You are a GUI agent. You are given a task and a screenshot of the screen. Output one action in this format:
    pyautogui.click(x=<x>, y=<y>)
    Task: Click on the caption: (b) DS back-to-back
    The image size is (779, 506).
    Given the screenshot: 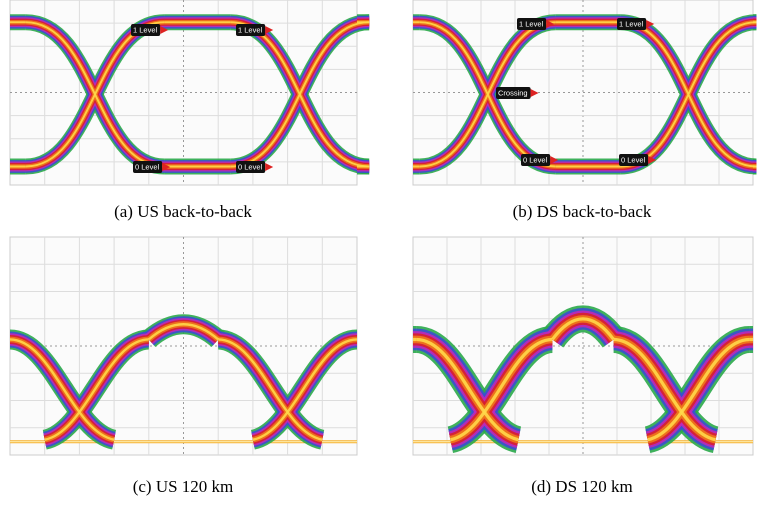 What is the action you would take?
    pyautogui.click(x=582, y=211)
    